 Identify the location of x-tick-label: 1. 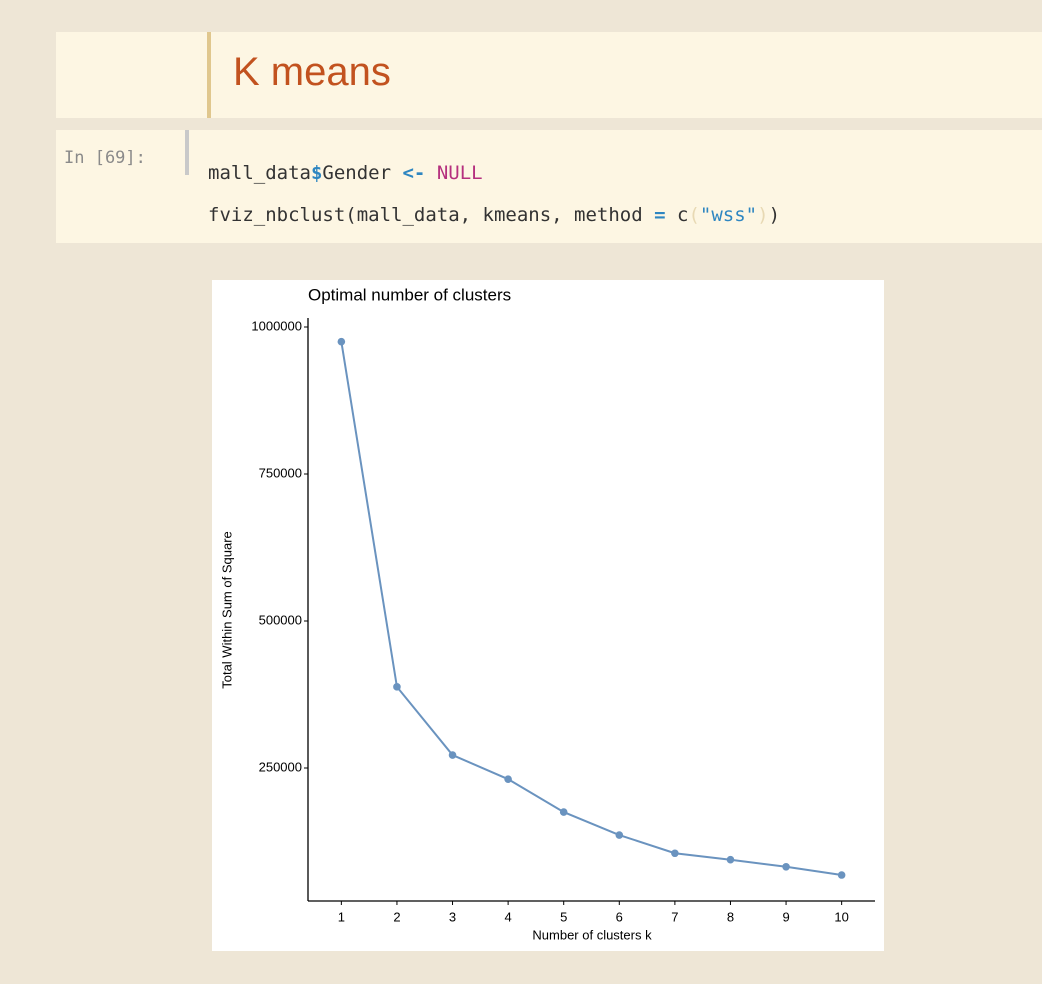
(341, 916).